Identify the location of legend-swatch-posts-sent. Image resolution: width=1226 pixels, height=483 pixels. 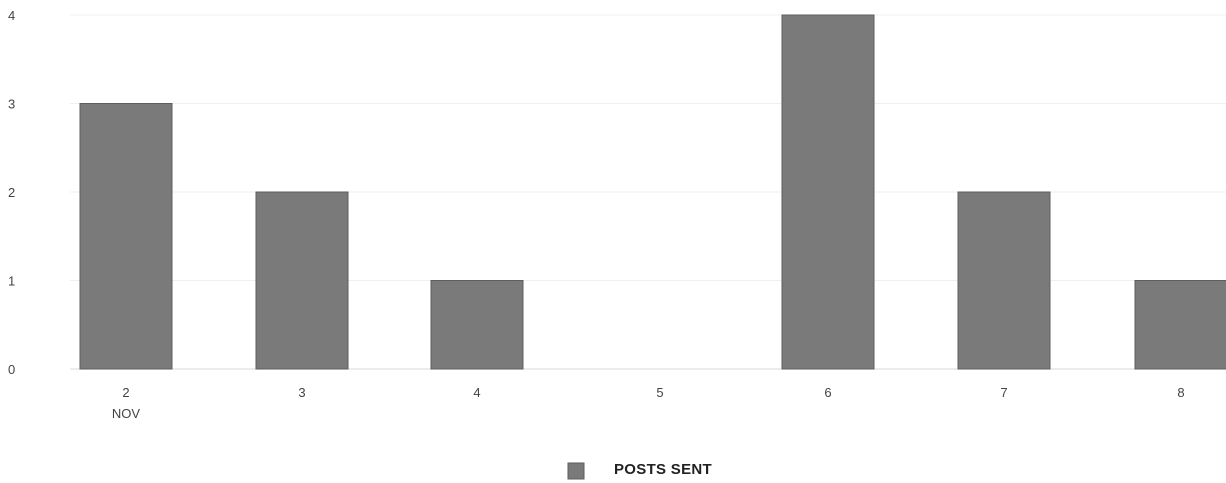
(576, 471).